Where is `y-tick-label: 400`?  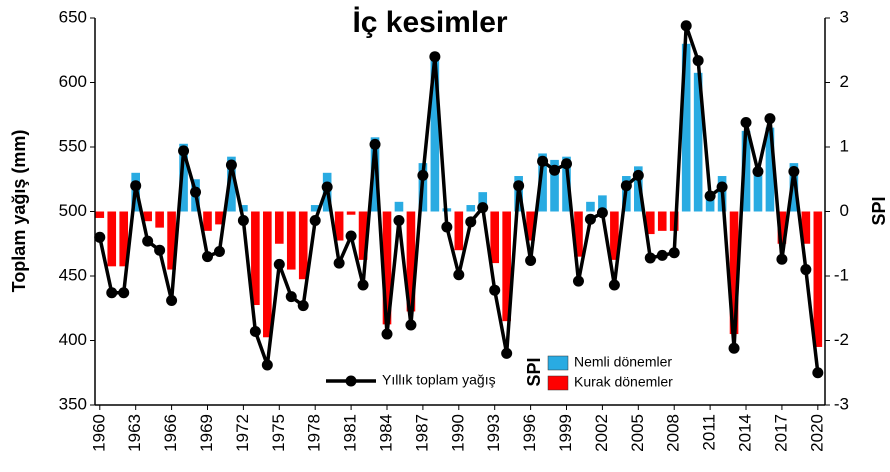 y-tick-label: 400 is located at coordinates (73, 339).